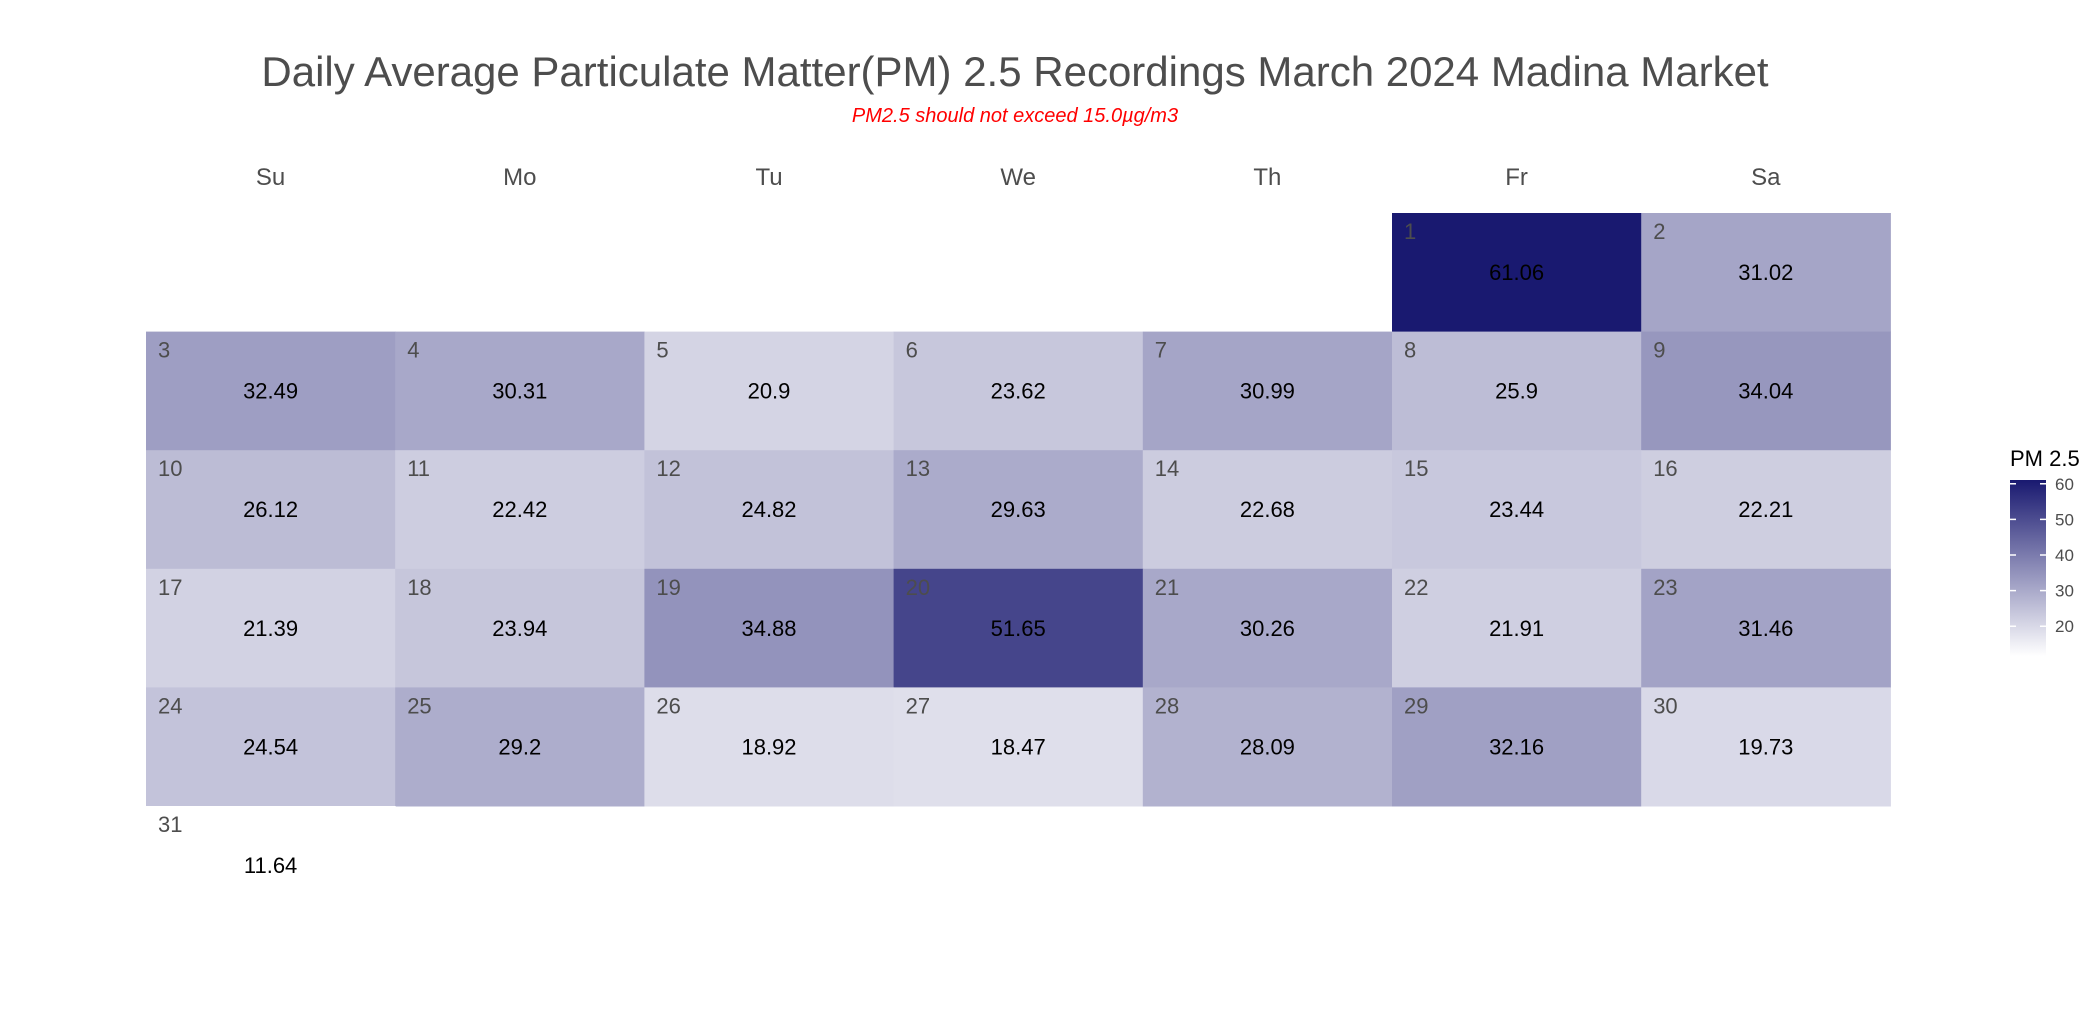 The width and height of the screenshot is (2100, 1022). What do you see at coordinates (918, 587) in the screenshot?
I see `day-number-label: 20` at bounding box center [918, 587].